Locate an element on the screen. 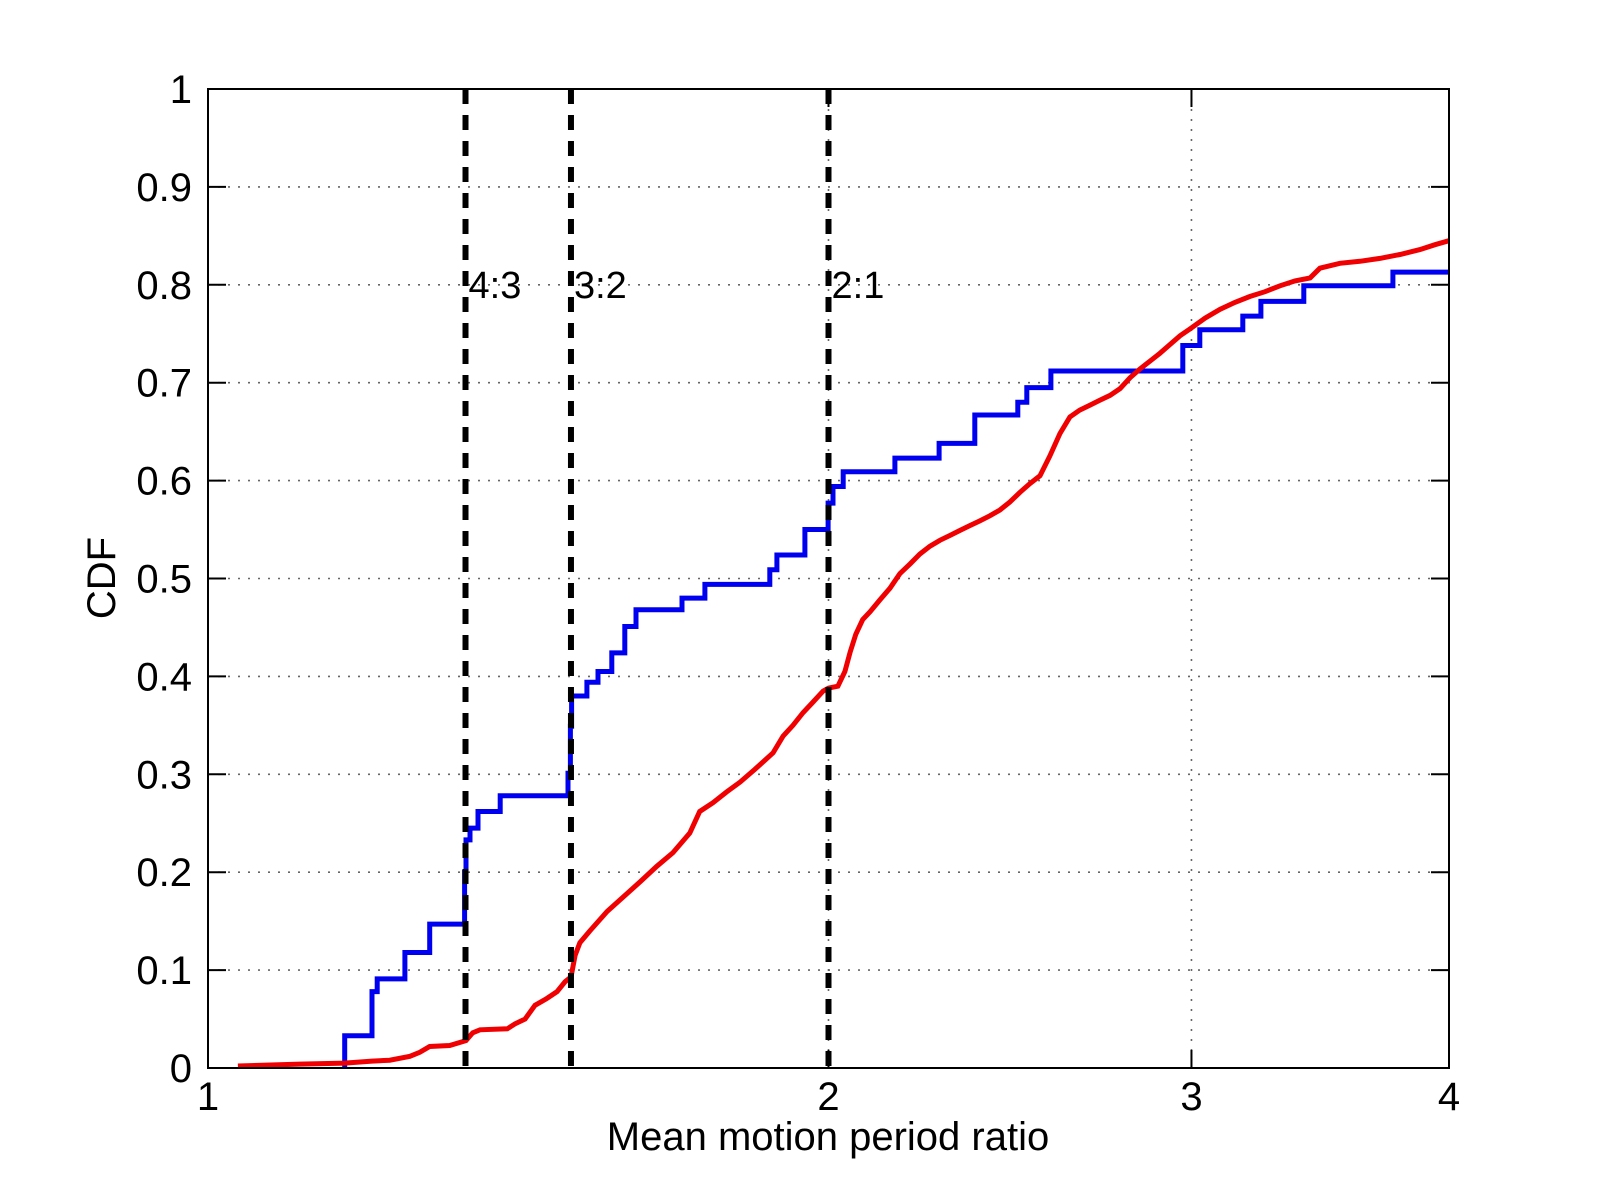 The height and width of the screenshot is (1200, 1601). y-tick-label: 1 is located at coordinates (181, 90).